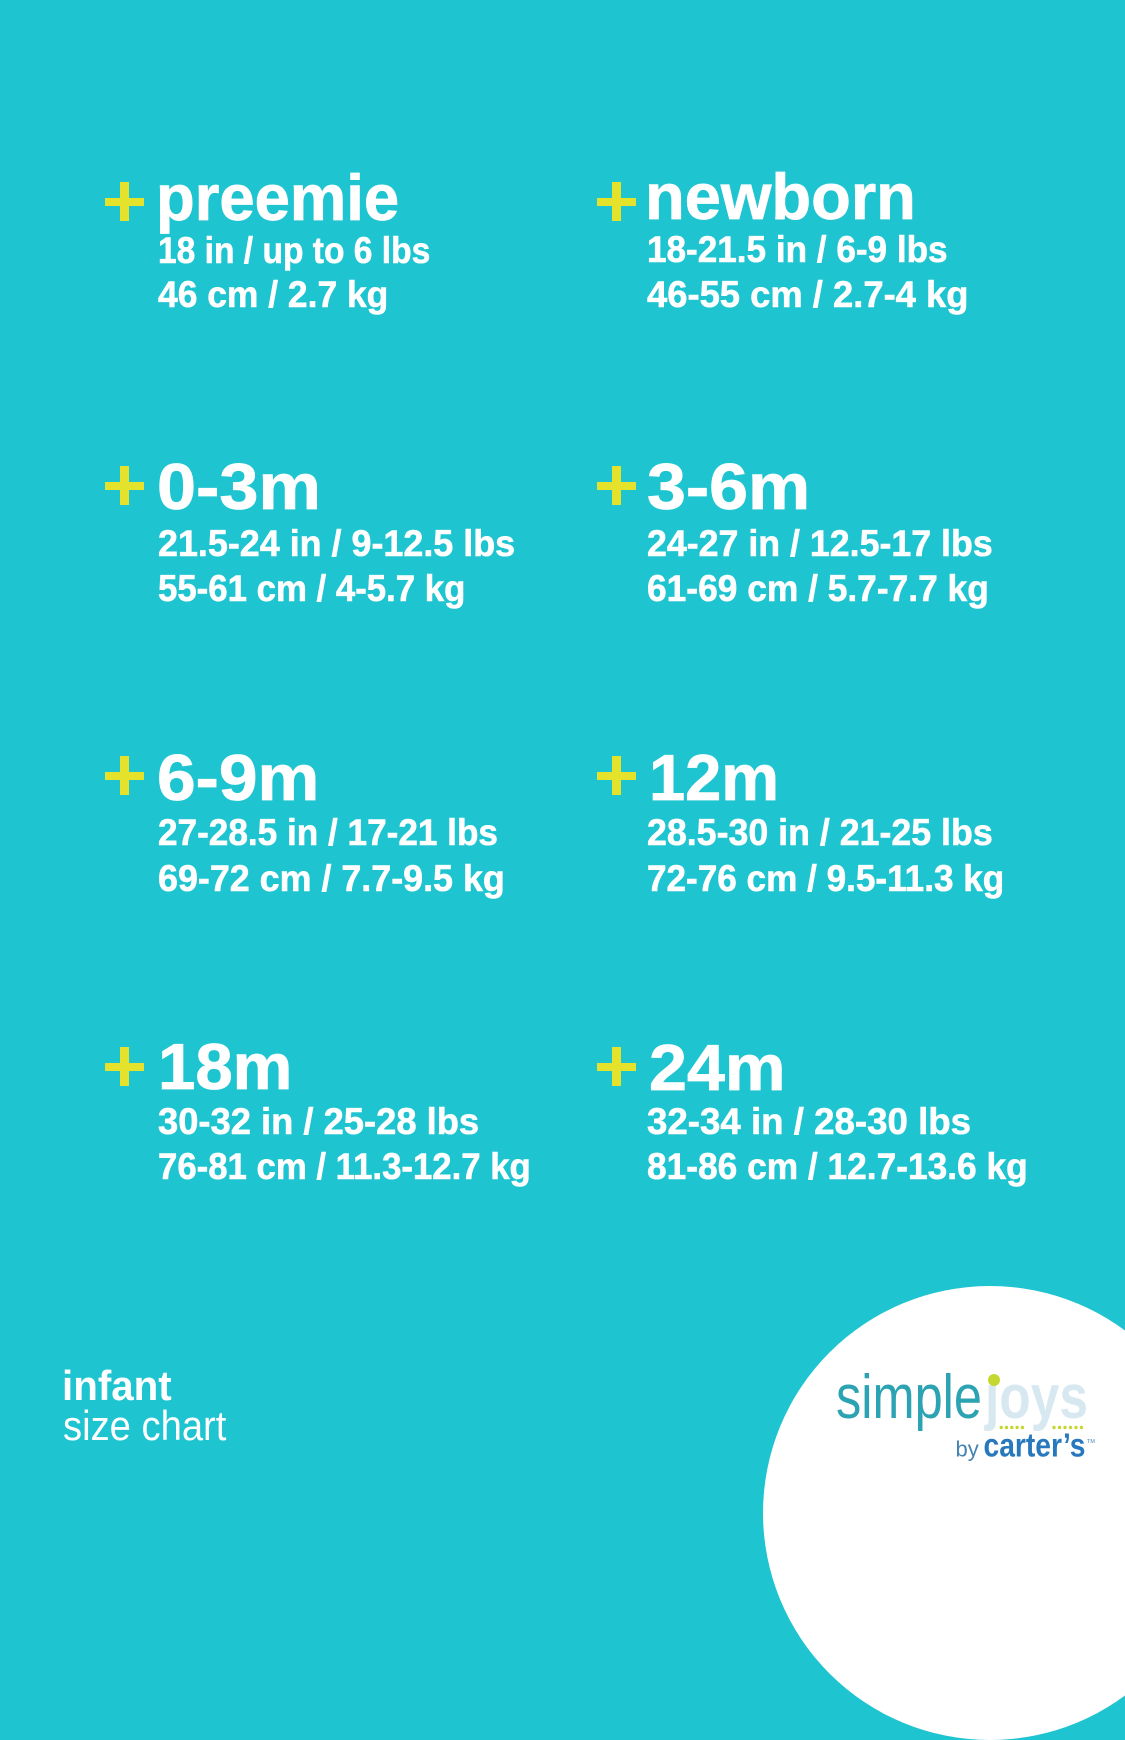  Describe the element at coordinates (1036, 1397) in the screenshot. I see `svg-text: ȷoys` at that location.